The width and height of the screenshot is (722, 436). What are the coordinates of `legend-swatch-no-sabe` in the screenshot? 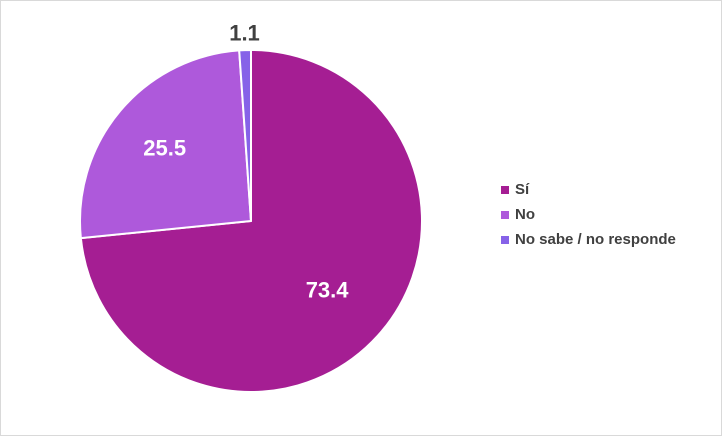 It's located at (505, 239).